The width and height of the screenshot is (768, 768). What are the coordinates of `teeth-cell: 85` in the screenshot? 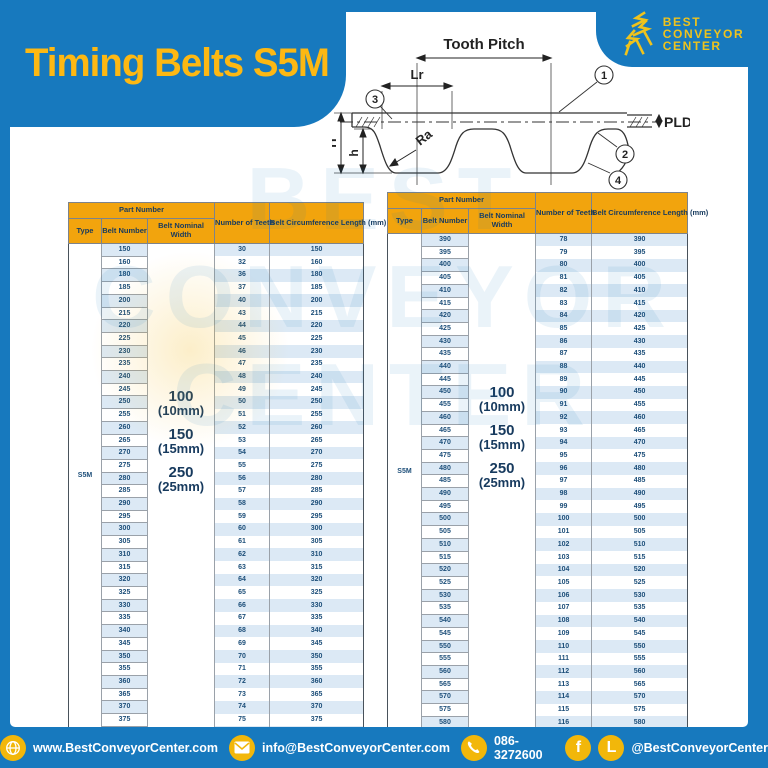 It's located at (563, 329).